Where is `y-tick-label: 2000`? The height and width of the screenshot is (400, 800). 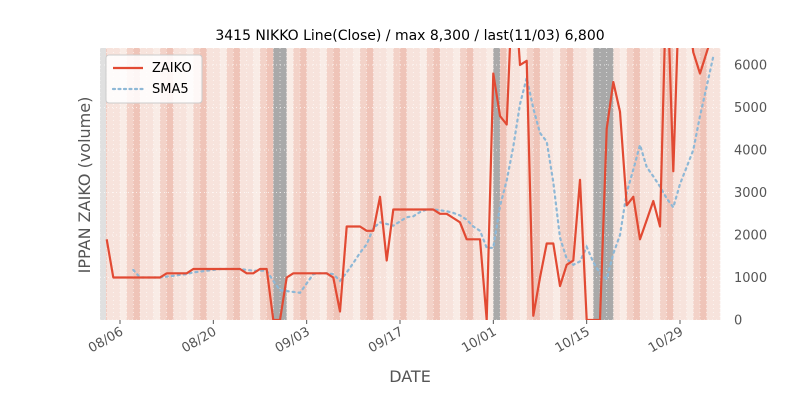 y-tick-label: 2000 is located at coordinates (750, 236).